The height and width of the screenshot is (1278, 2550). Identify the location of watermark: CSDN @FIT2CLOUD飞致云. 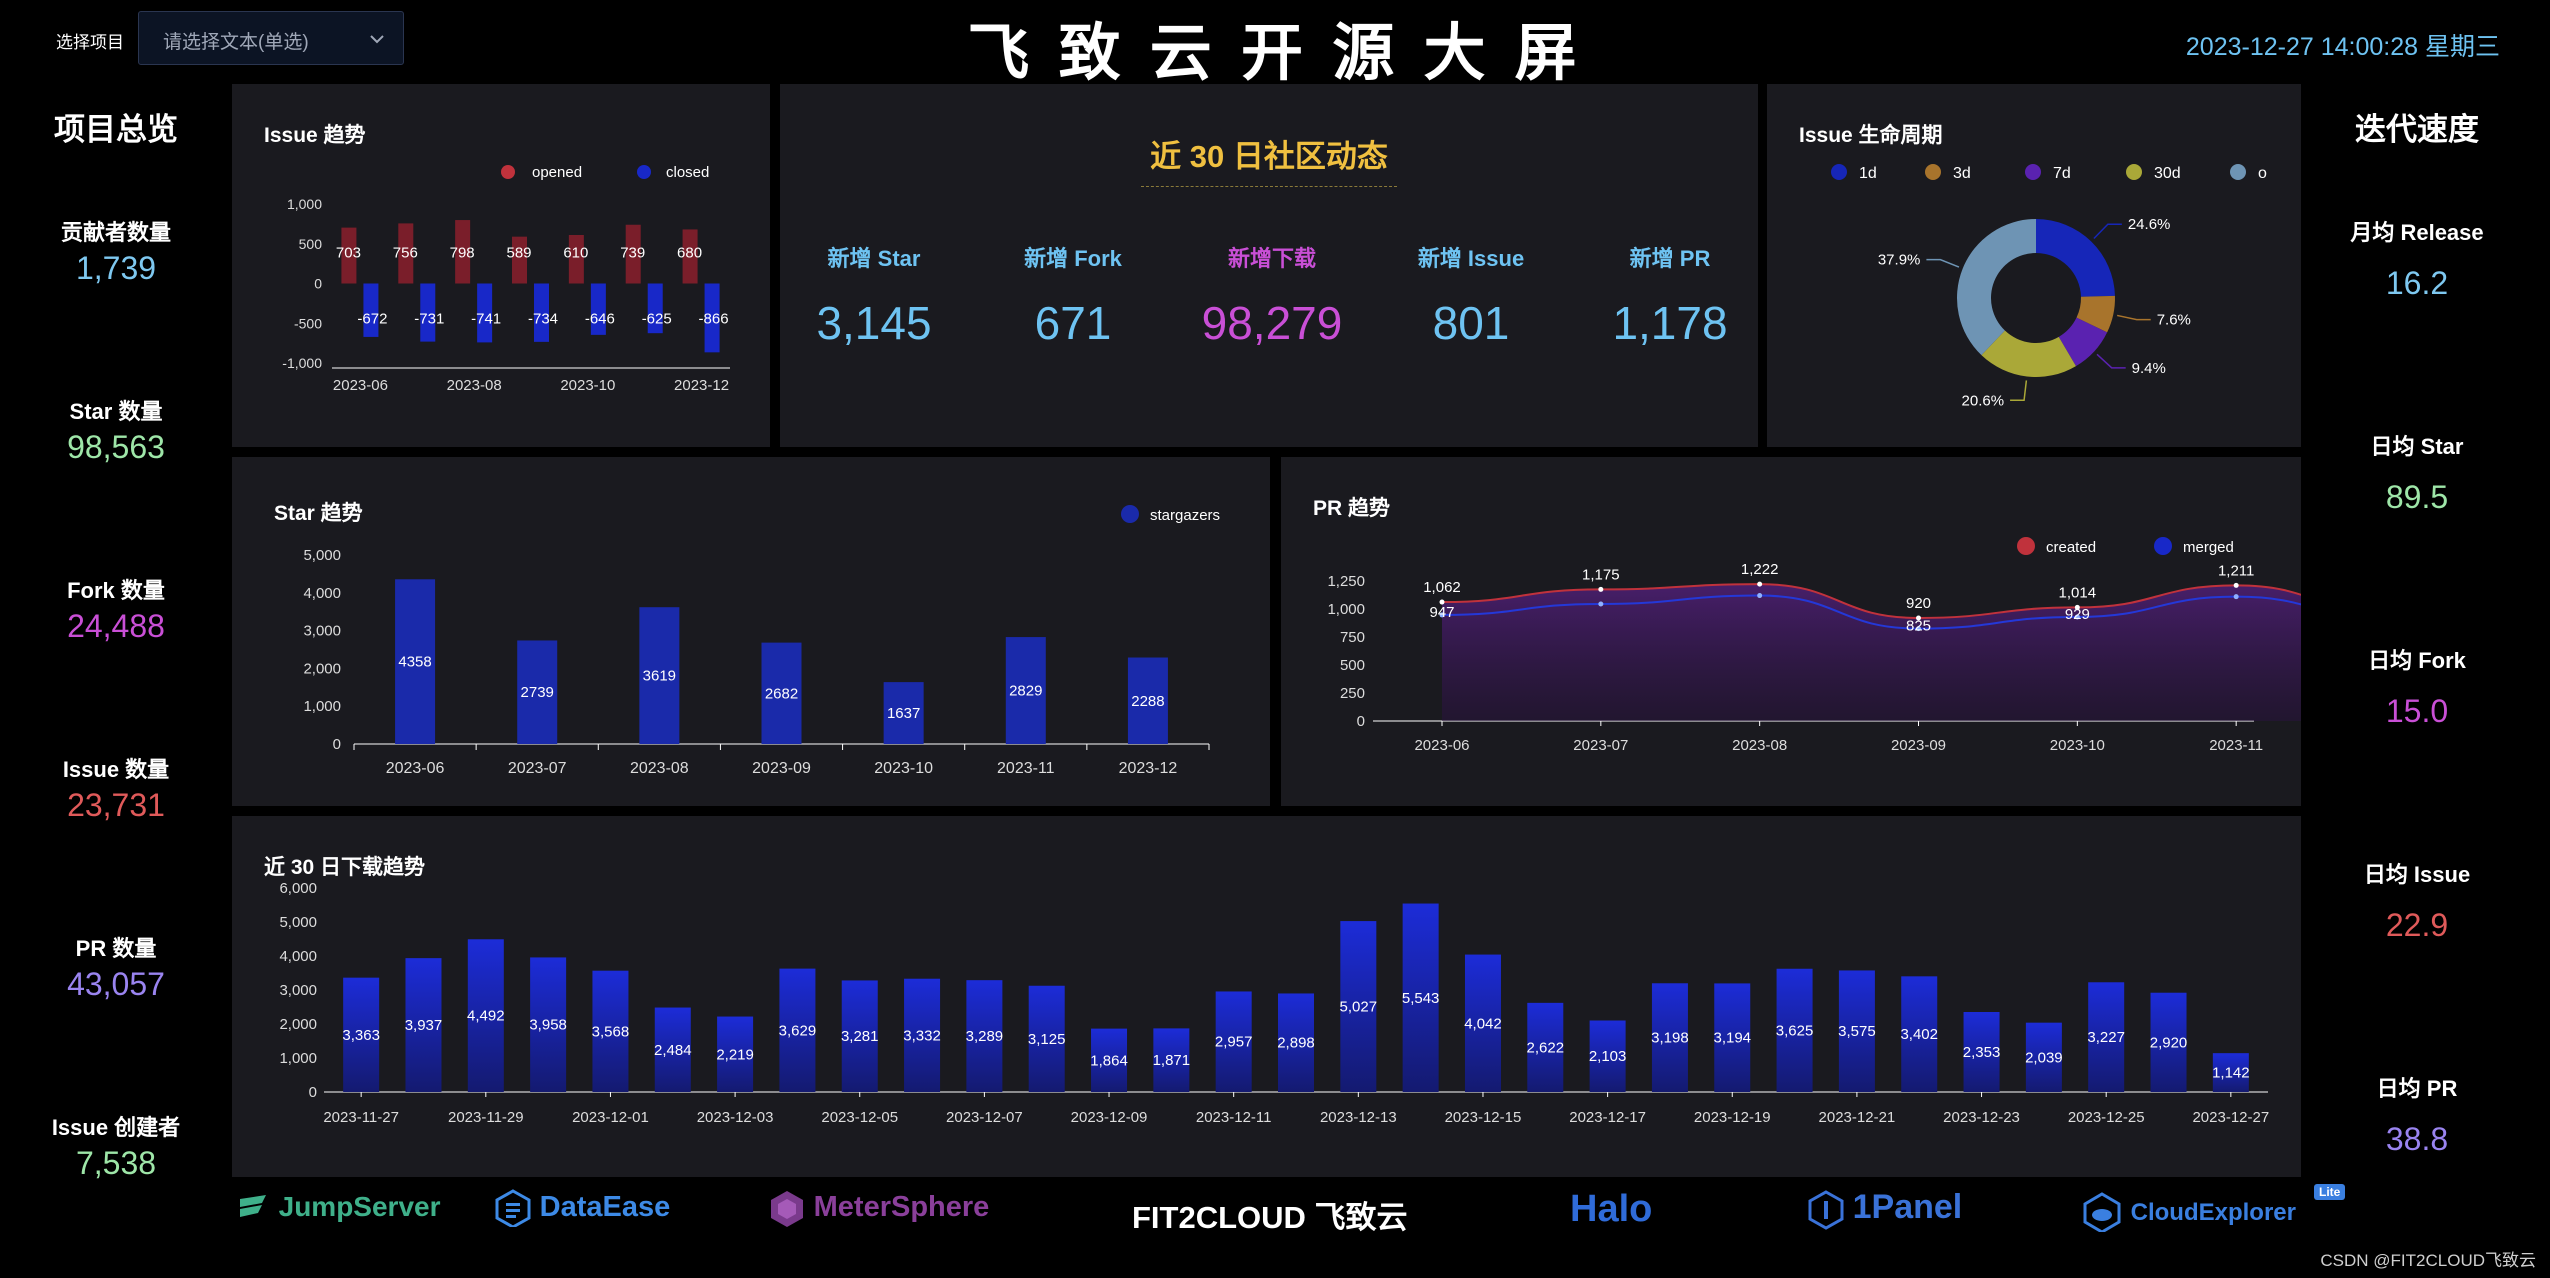
(2428, 1260).